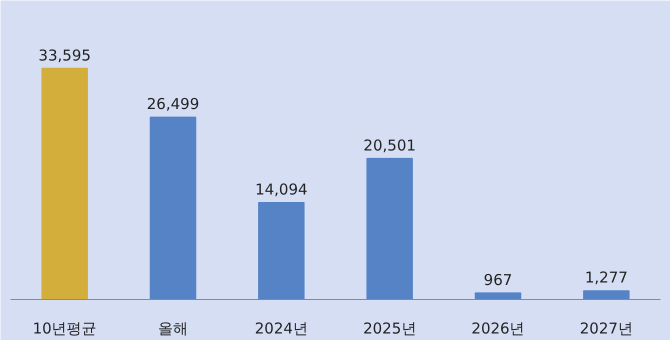 The image size is (670, 340). What do you see at coordinates (281, 189) in the screenshot?
I see `data-label: 14,094` at bounding box center [281, 189].